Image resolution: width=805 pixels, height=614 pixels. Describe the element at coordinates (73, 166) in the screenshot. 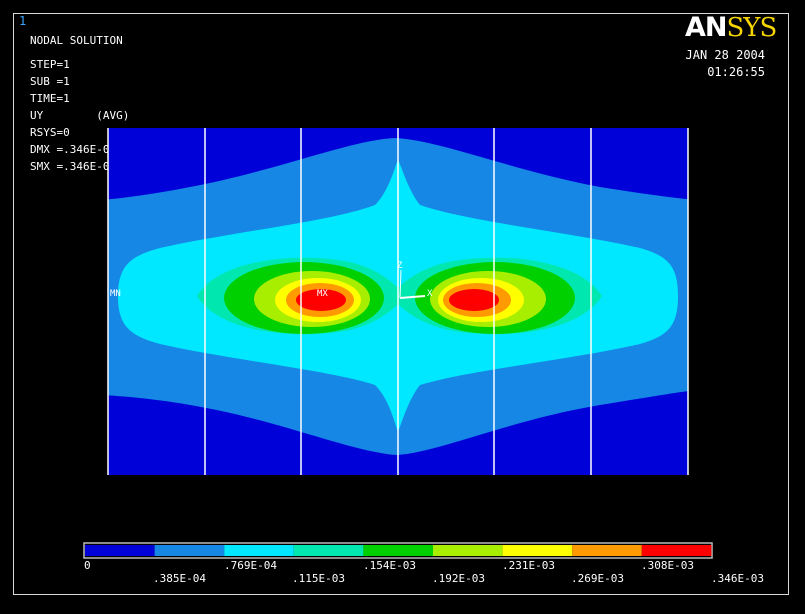

I see `smx-label: SMX =.346E-03` at that location.